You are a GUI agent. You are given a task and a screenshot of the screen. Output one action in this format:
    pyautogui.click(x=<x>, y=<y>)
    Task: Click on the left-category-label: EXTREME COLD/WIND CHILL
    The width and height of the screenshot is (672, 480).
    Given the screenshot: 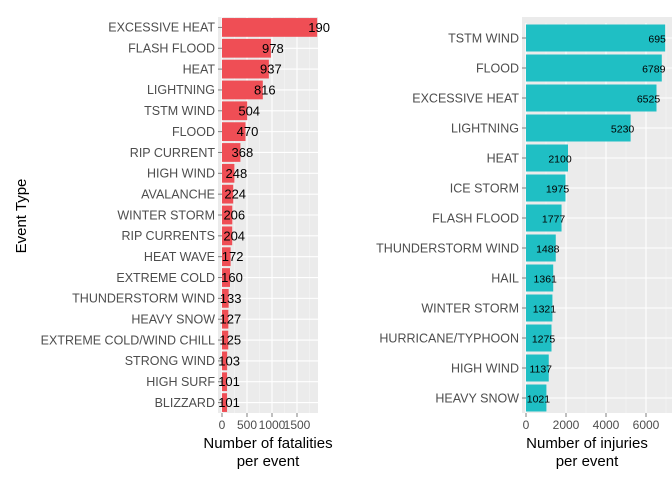 What is the action you would take?
    pyautogui.click(x=128, y=340)
    